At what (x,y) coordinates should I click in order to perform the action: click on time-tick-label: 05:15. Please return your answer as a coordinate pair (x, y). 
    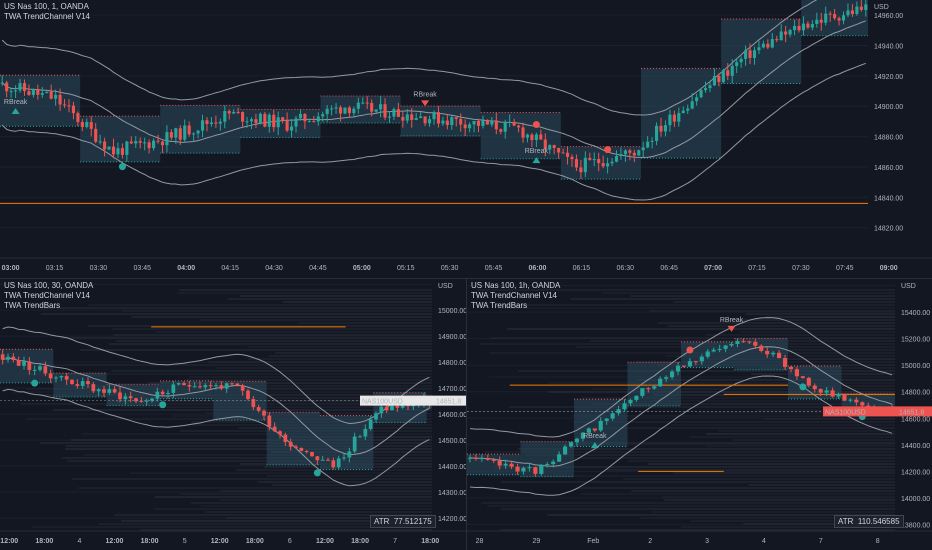
    Looking at the image, I should click on (406, 268).